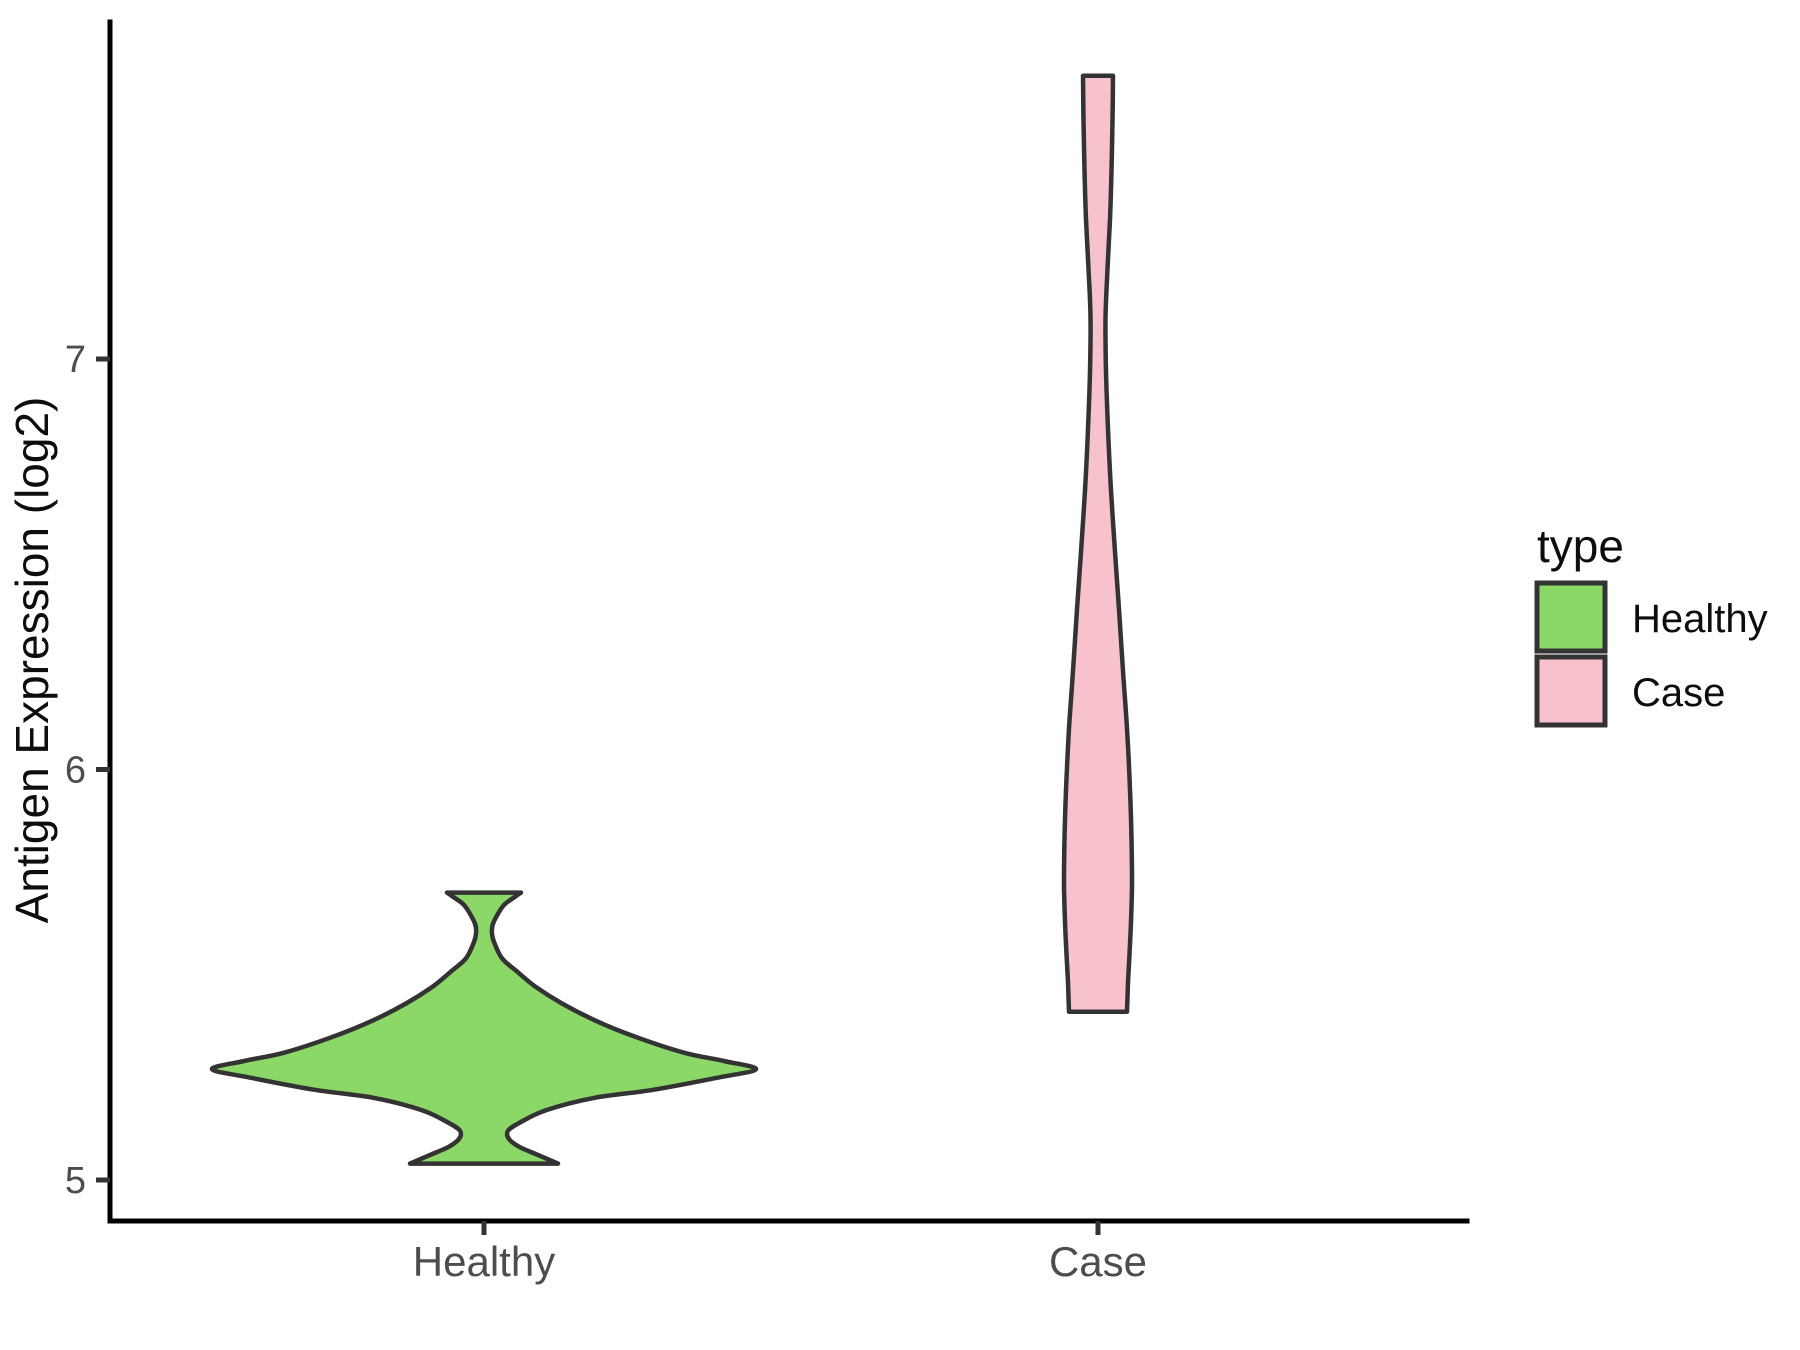 The width and height of the screenshot is (1800, 1350). What do you see at coordinates (32, 660) in the screenshot?
I see `y-axis-title: Antigen Expression (log2)` at bounding box center [32, 660].